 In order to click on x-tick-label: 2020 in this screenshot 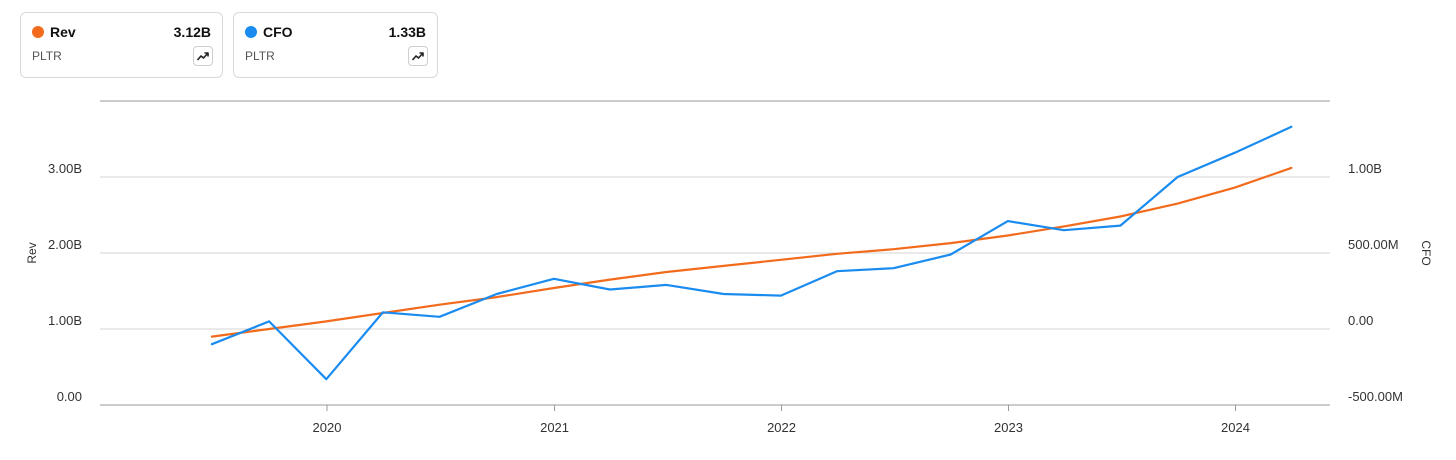, I will do `click(327, 427)`.